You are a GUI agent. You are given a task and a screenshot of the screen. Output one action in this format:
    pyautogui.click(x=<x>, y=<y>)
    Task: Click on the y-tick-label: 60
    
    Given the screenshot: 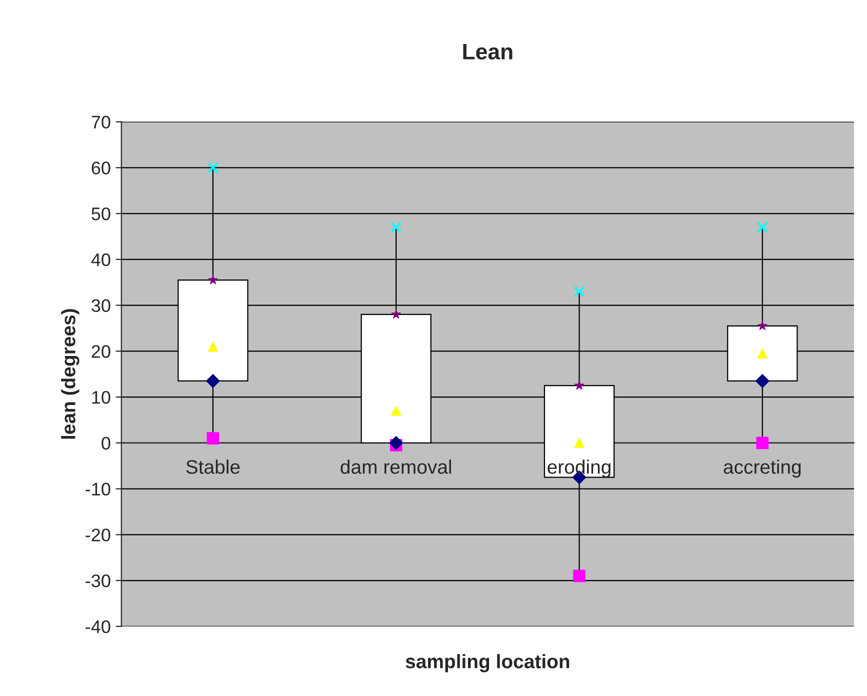 What is the action you would take?
    pyautogui.click(x=101, y=168)
    